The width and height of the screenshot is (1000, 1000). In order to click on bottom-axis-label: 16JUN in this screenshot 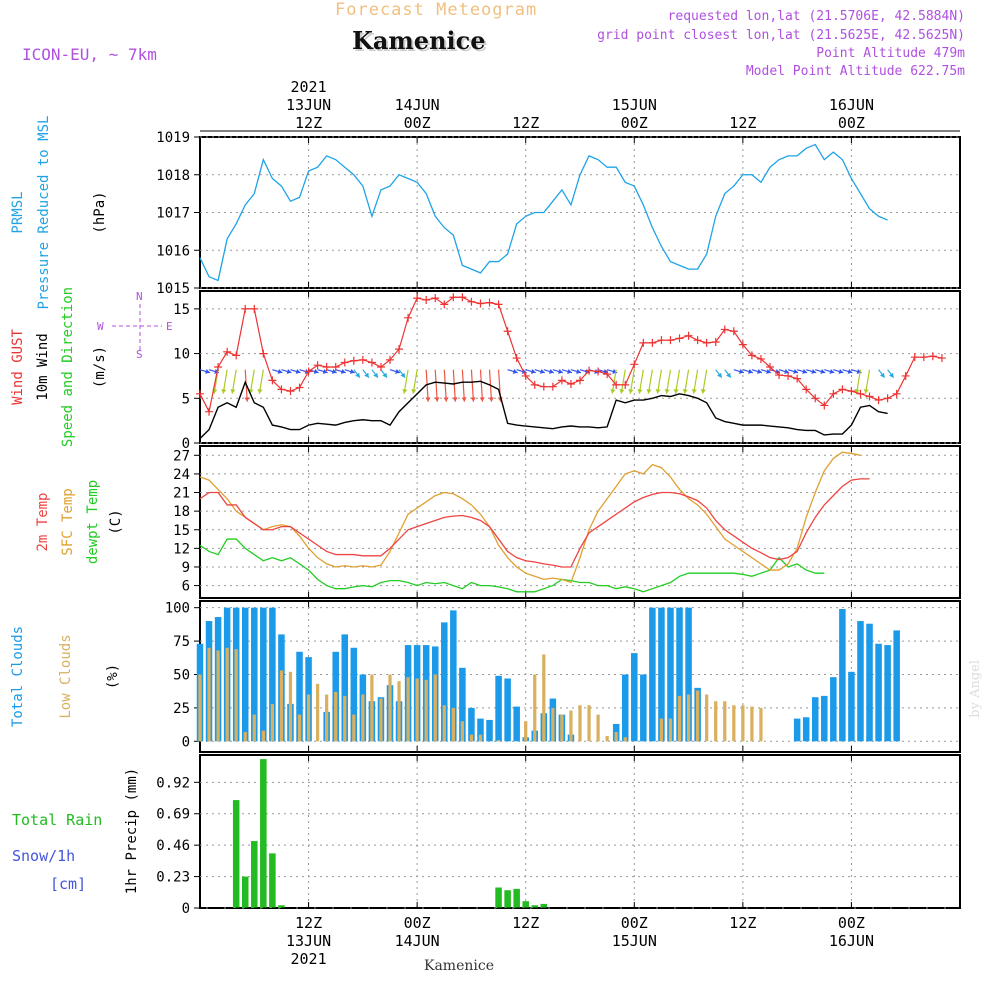, I will do `click(851, 941)`.